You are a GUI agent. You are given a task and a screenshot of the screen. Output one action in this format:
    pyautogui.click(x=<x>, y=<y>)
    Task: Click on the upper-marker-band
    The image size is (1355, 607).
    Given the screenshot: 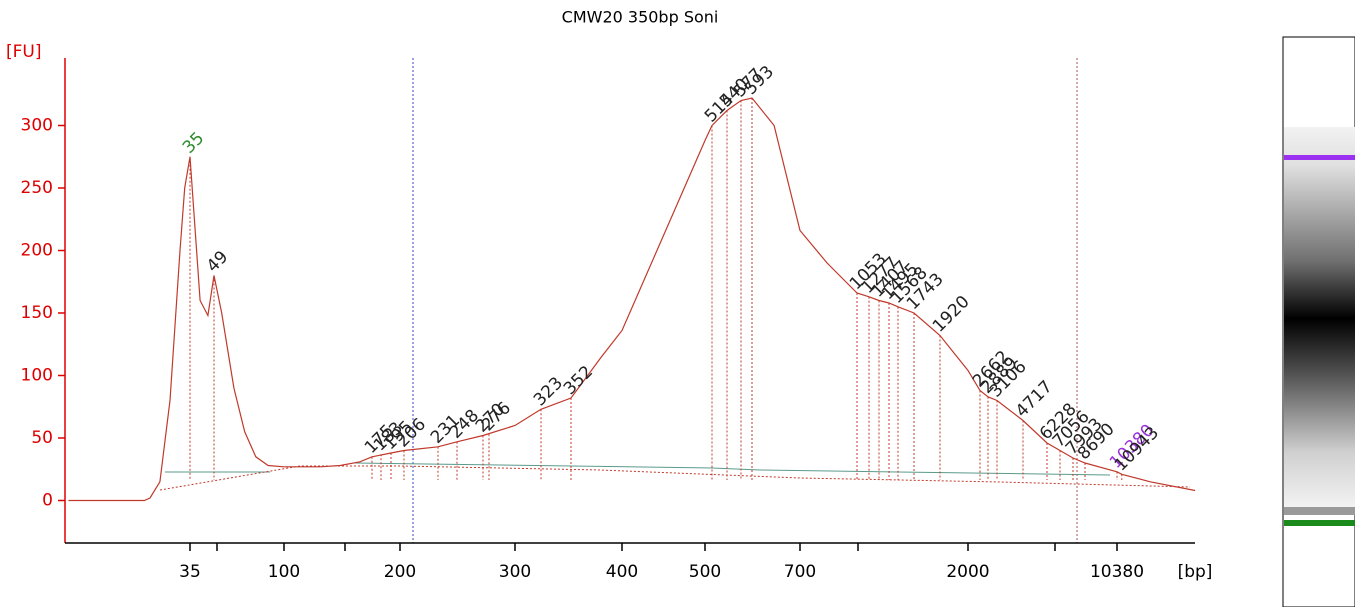 What is the action you would take?
    pyautogui.click(x=1319, y=157)
    